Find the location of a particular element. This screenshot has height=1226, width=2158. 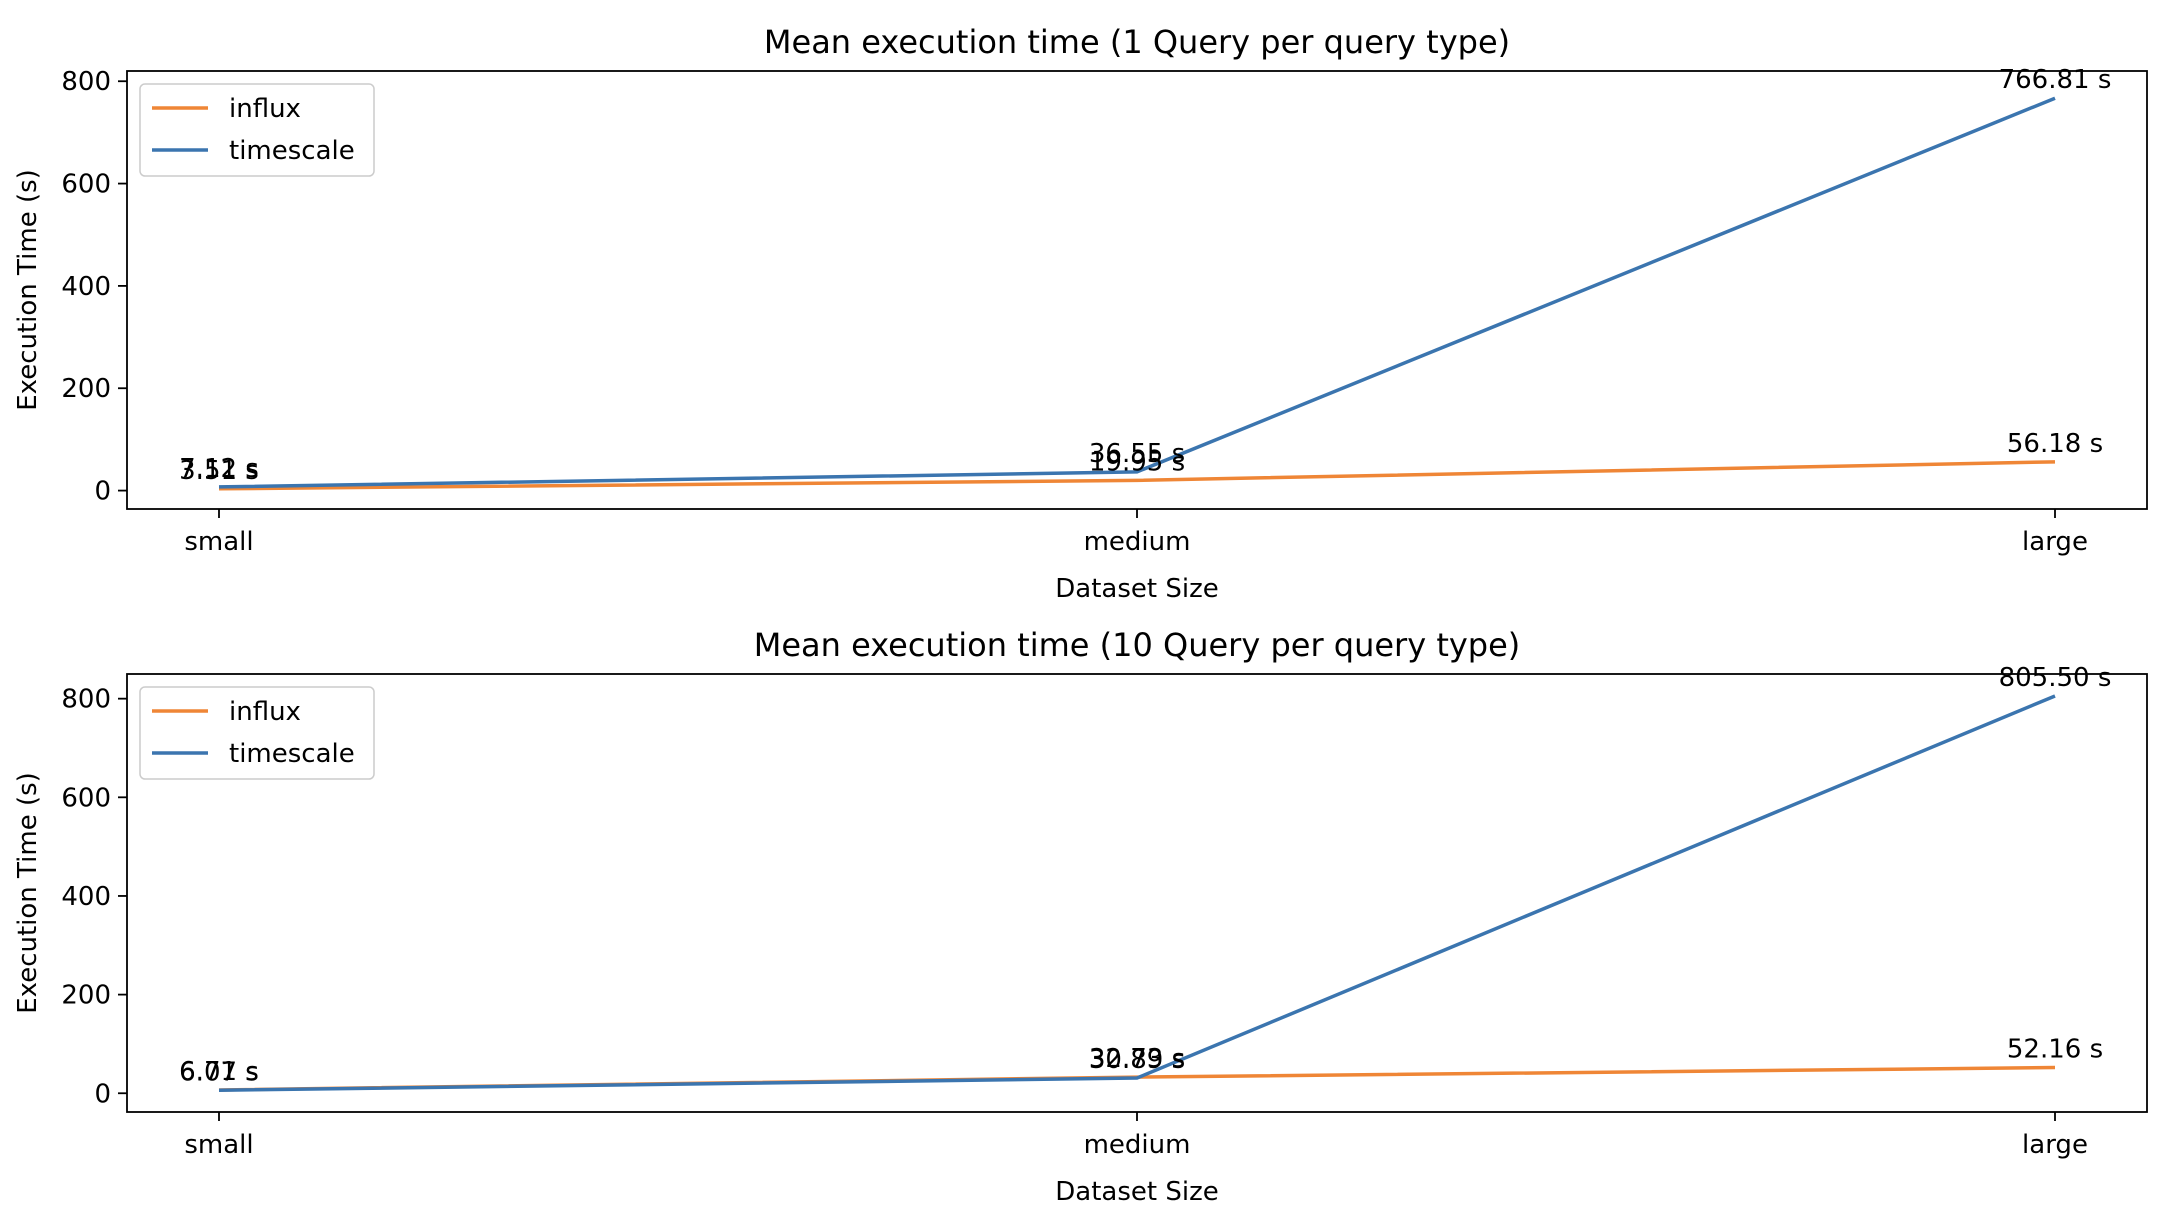

data-label-timescale-medium: 36.55 s is located at coordinates (1137, 454).